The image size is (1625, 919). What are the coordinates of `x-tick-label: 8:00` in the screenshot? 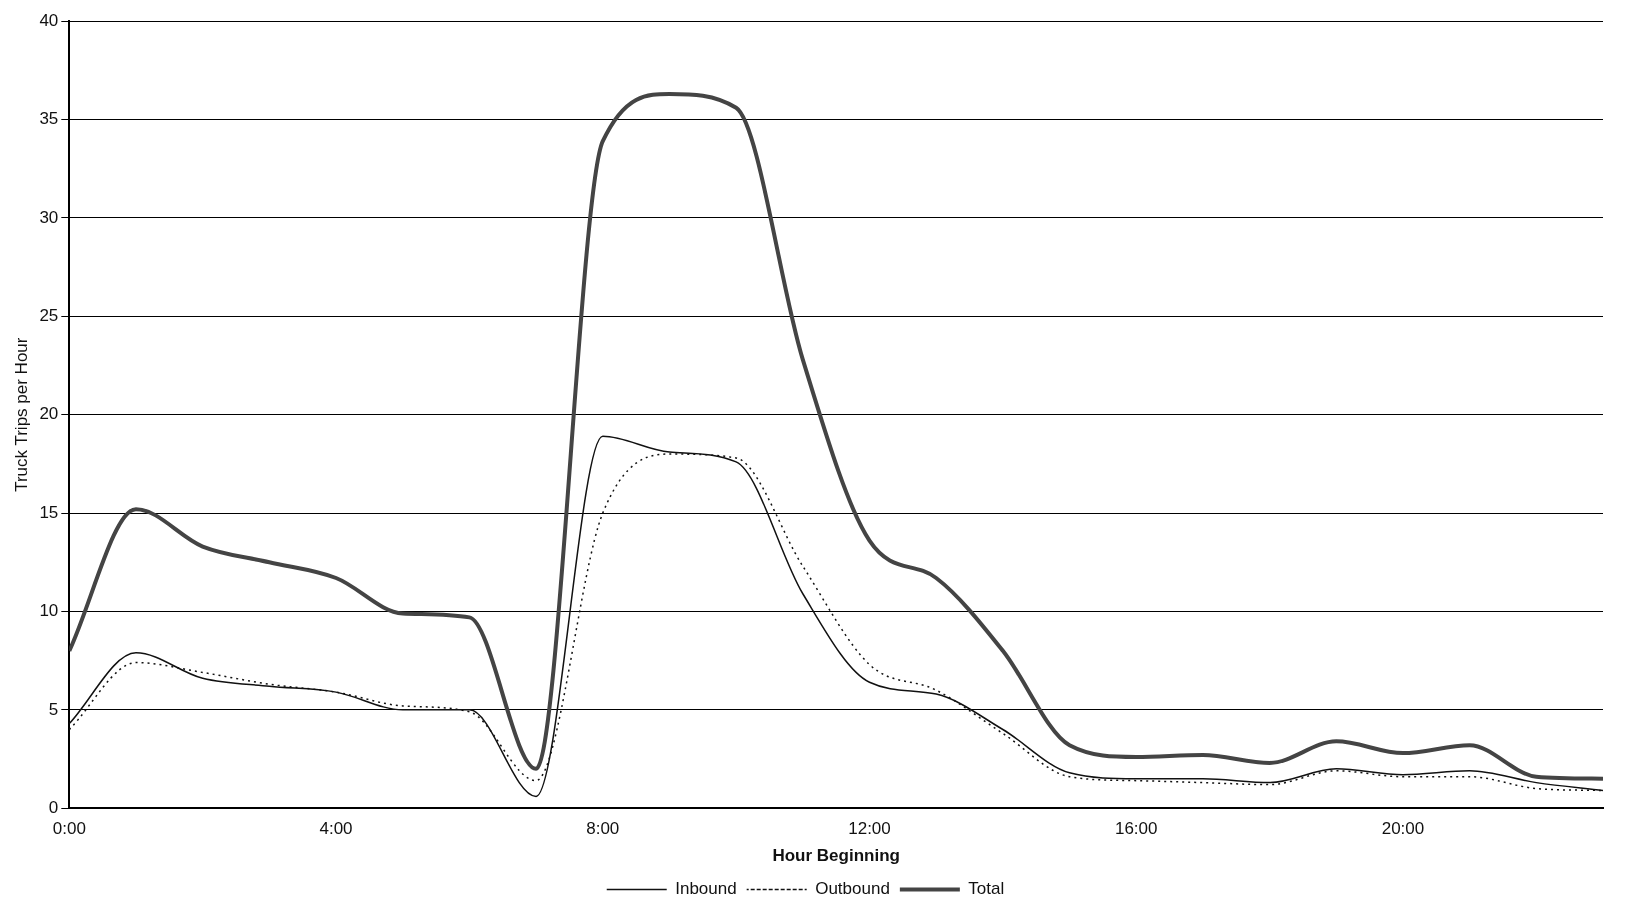 It's located at (603, 829).